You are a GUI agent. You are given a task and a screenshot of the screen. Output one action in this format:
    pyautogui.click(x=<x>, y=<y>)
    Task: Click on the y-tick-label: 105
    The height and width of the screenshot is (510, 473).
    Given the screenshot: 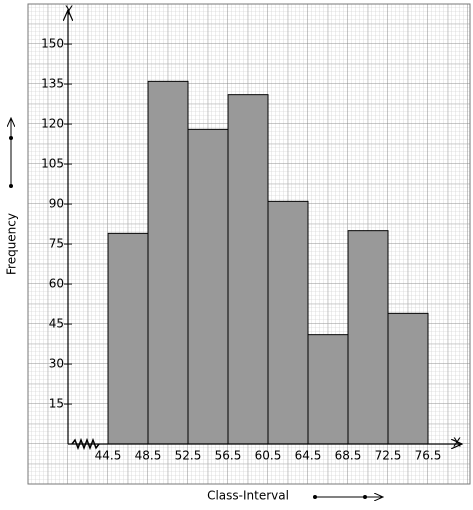 What is the action you would take?
    pyautogui.click(x=52, y=164)
    